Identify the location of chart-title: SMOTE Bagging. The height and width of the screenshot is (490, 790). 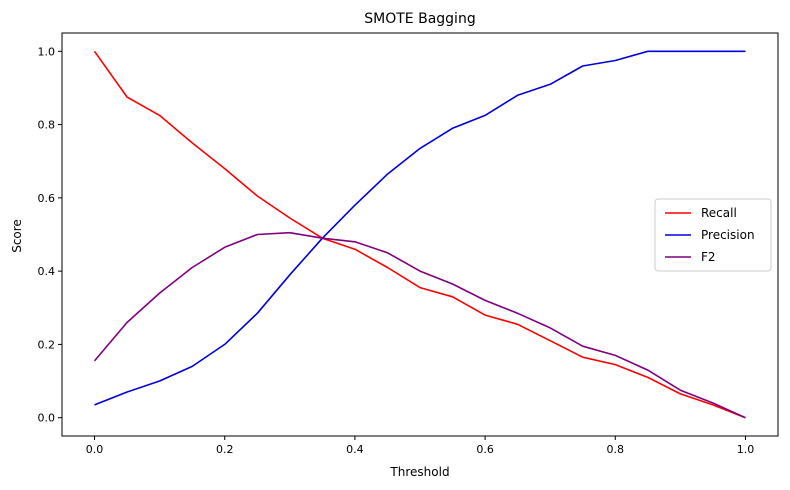
(419, 19).